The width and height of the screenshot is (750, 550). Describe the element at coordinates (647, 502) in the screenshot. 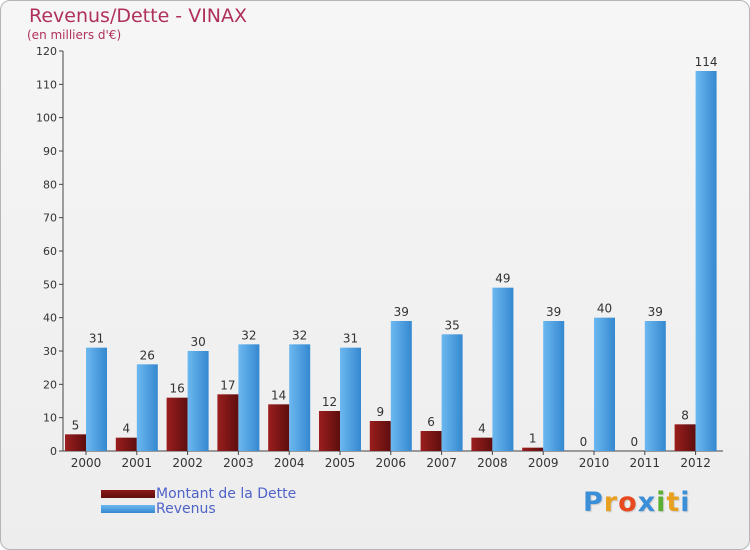

I see `logo-letter: x` at that location.